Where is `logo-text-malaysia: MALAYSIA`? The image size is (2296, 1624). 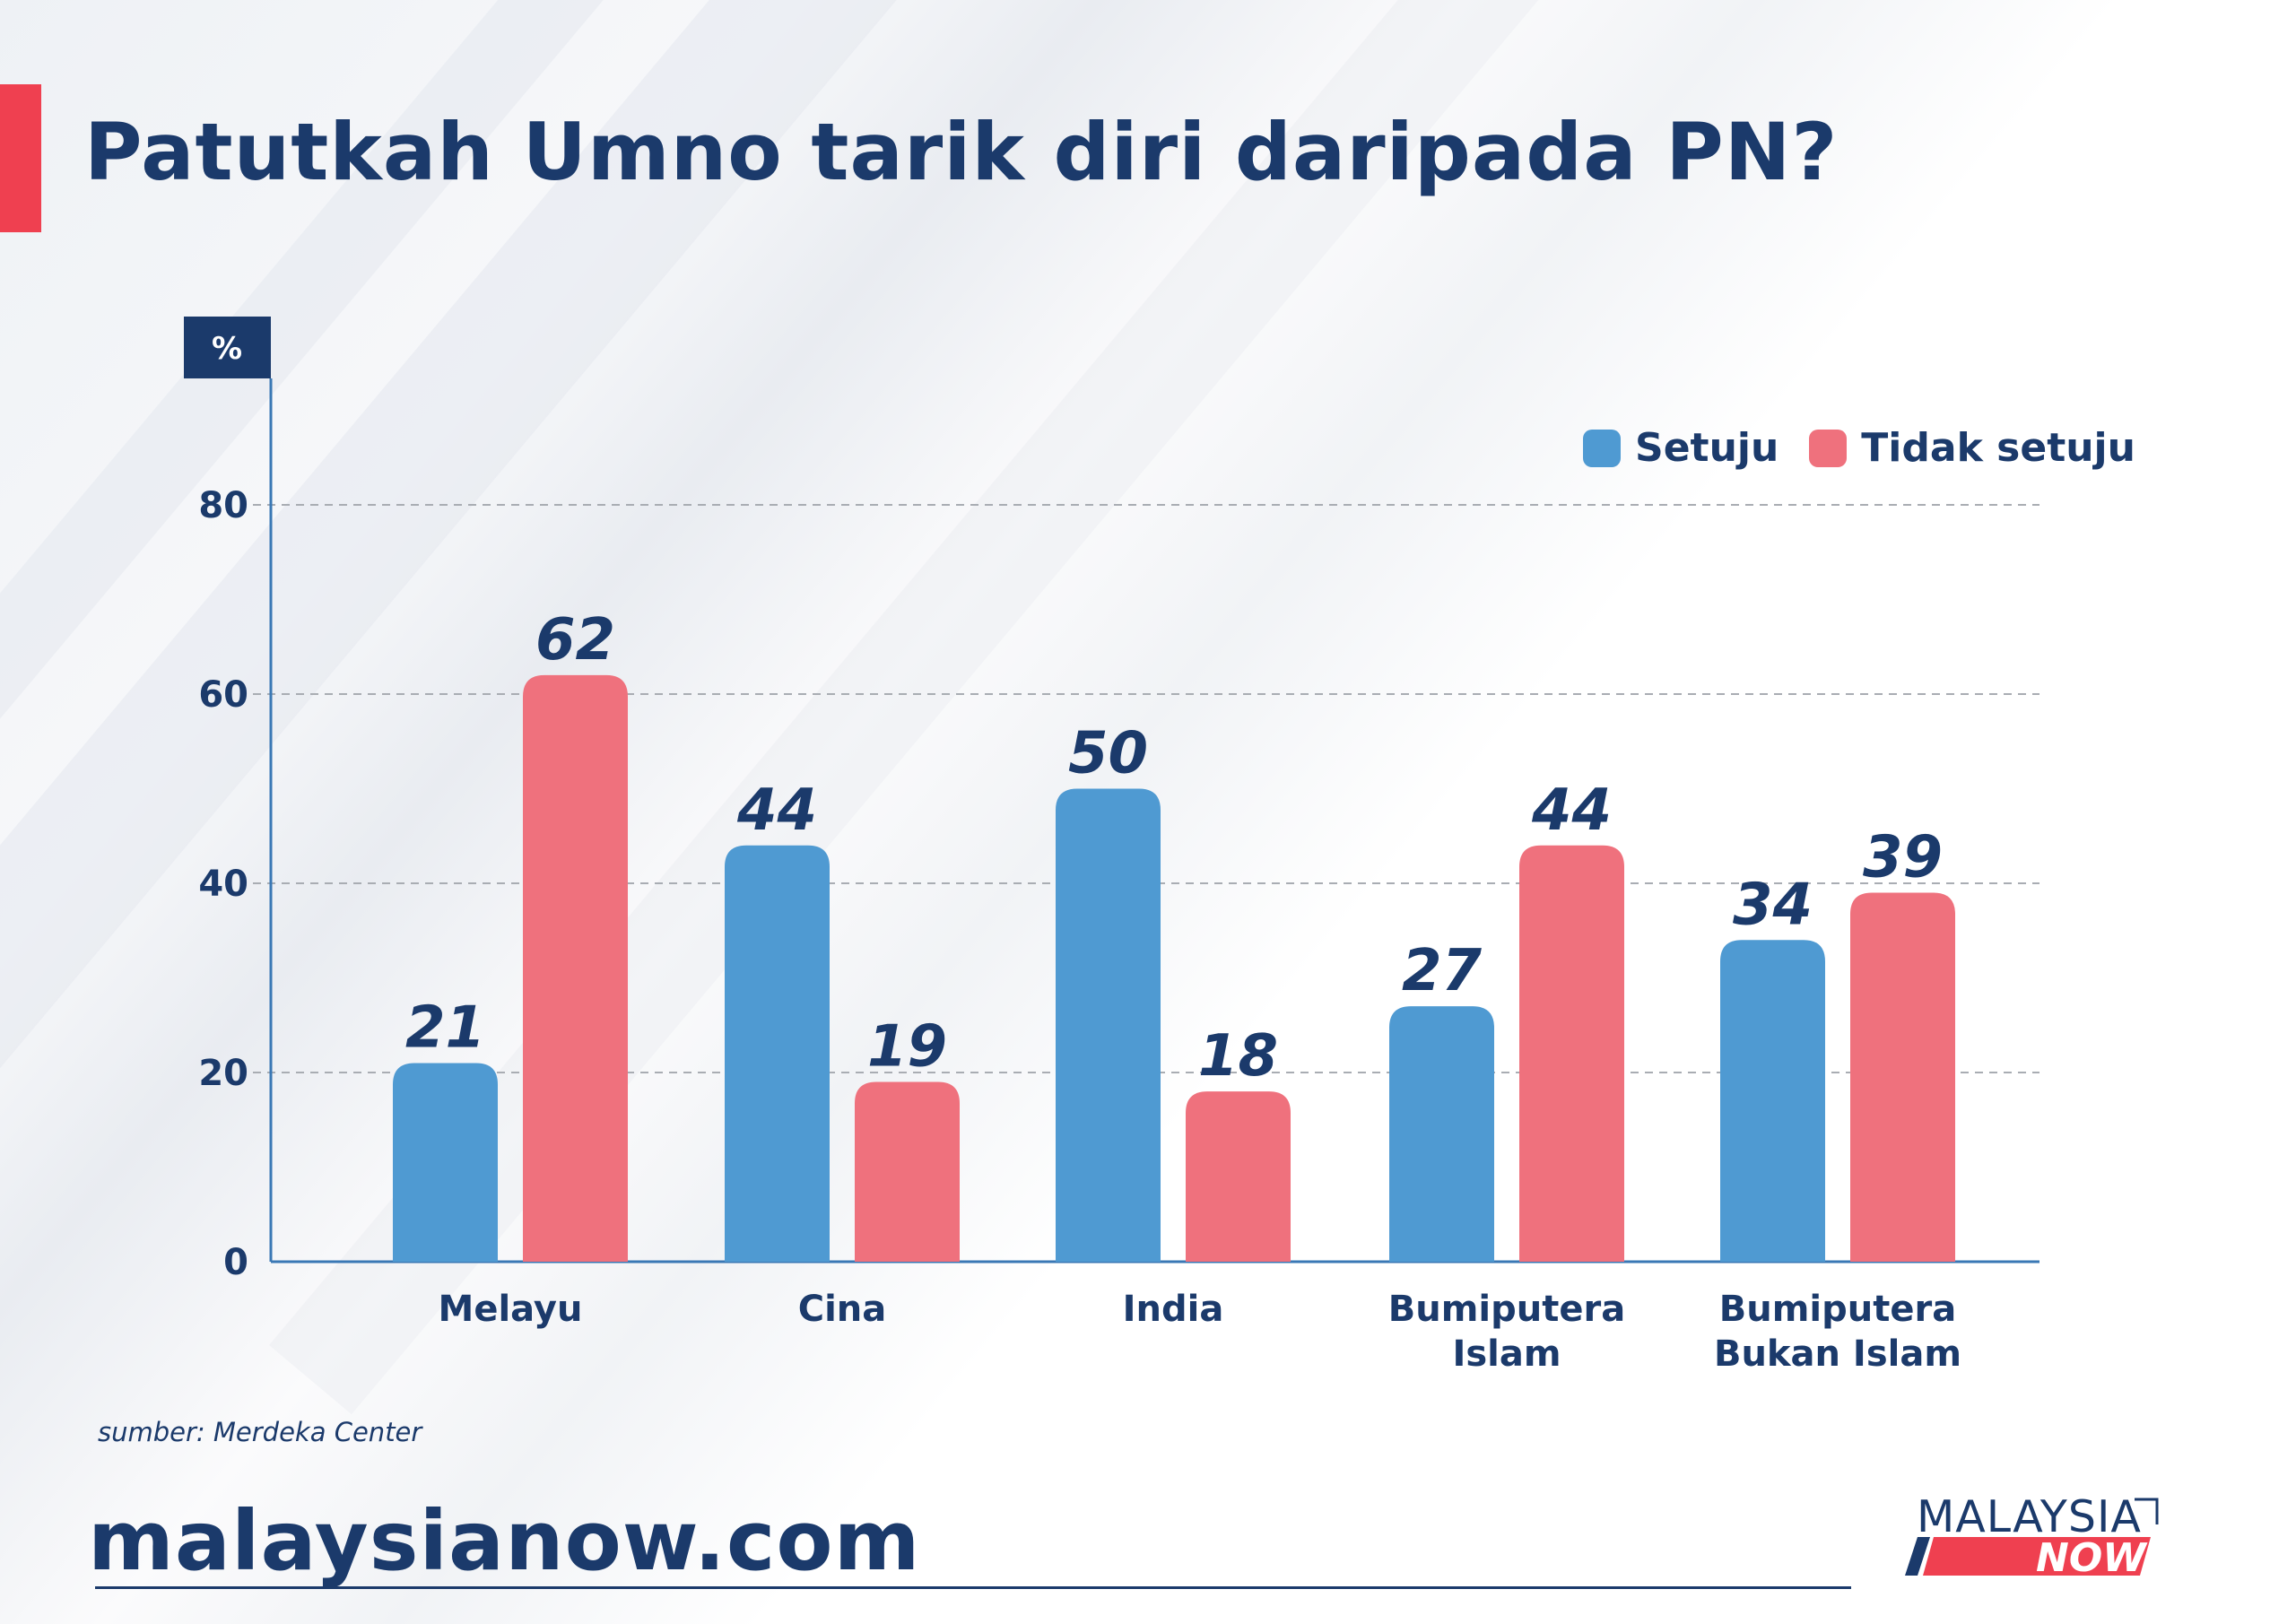 logo-text-malaysia: MALAYSIA is located at coordinates (2029, 1516).